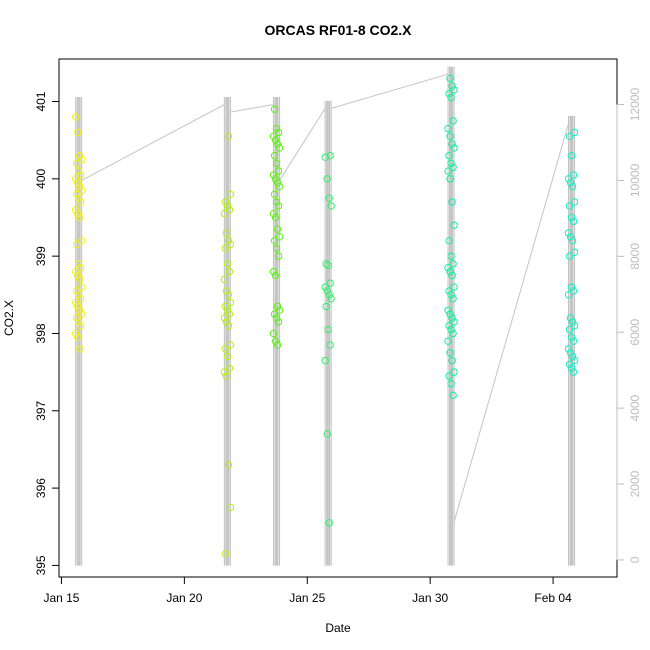 The image size is (650, 650). I want to click on y-tick-label: 401, so click(41, 101).